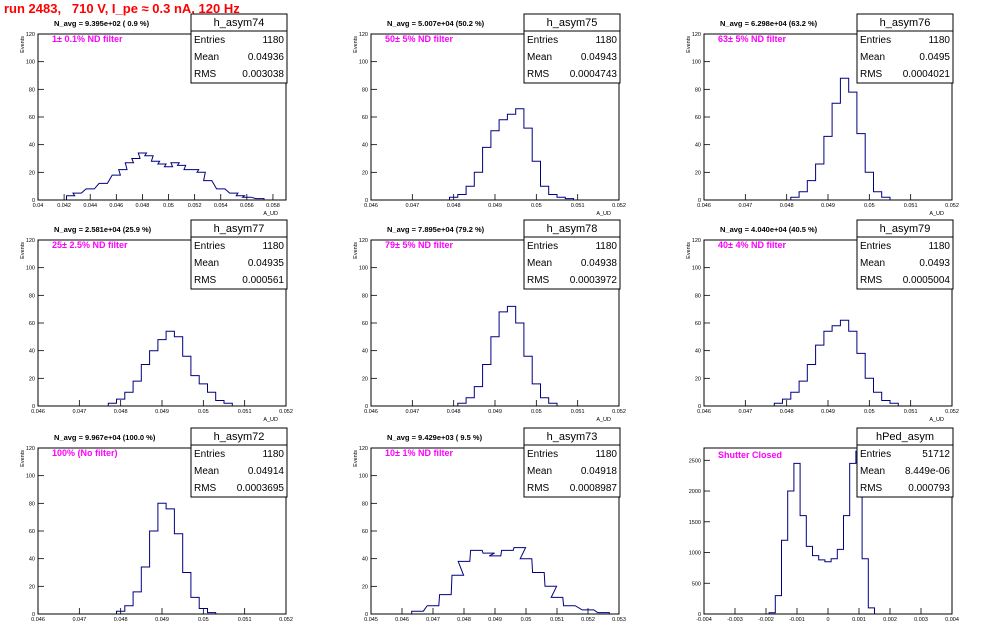 The width and height of the screenshot is (996, 622). I want to click on filter-label: 100% (No filter), so click(85, 453).